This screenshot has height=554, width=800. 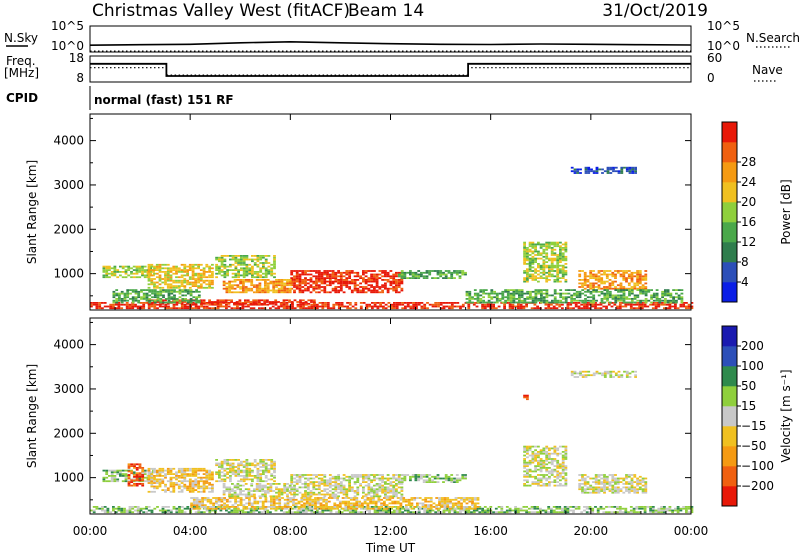 What do you see at coordinates (21, 61) in the screenshot?
I see `freq-label: Freq.` at bounding box center [21, 61].